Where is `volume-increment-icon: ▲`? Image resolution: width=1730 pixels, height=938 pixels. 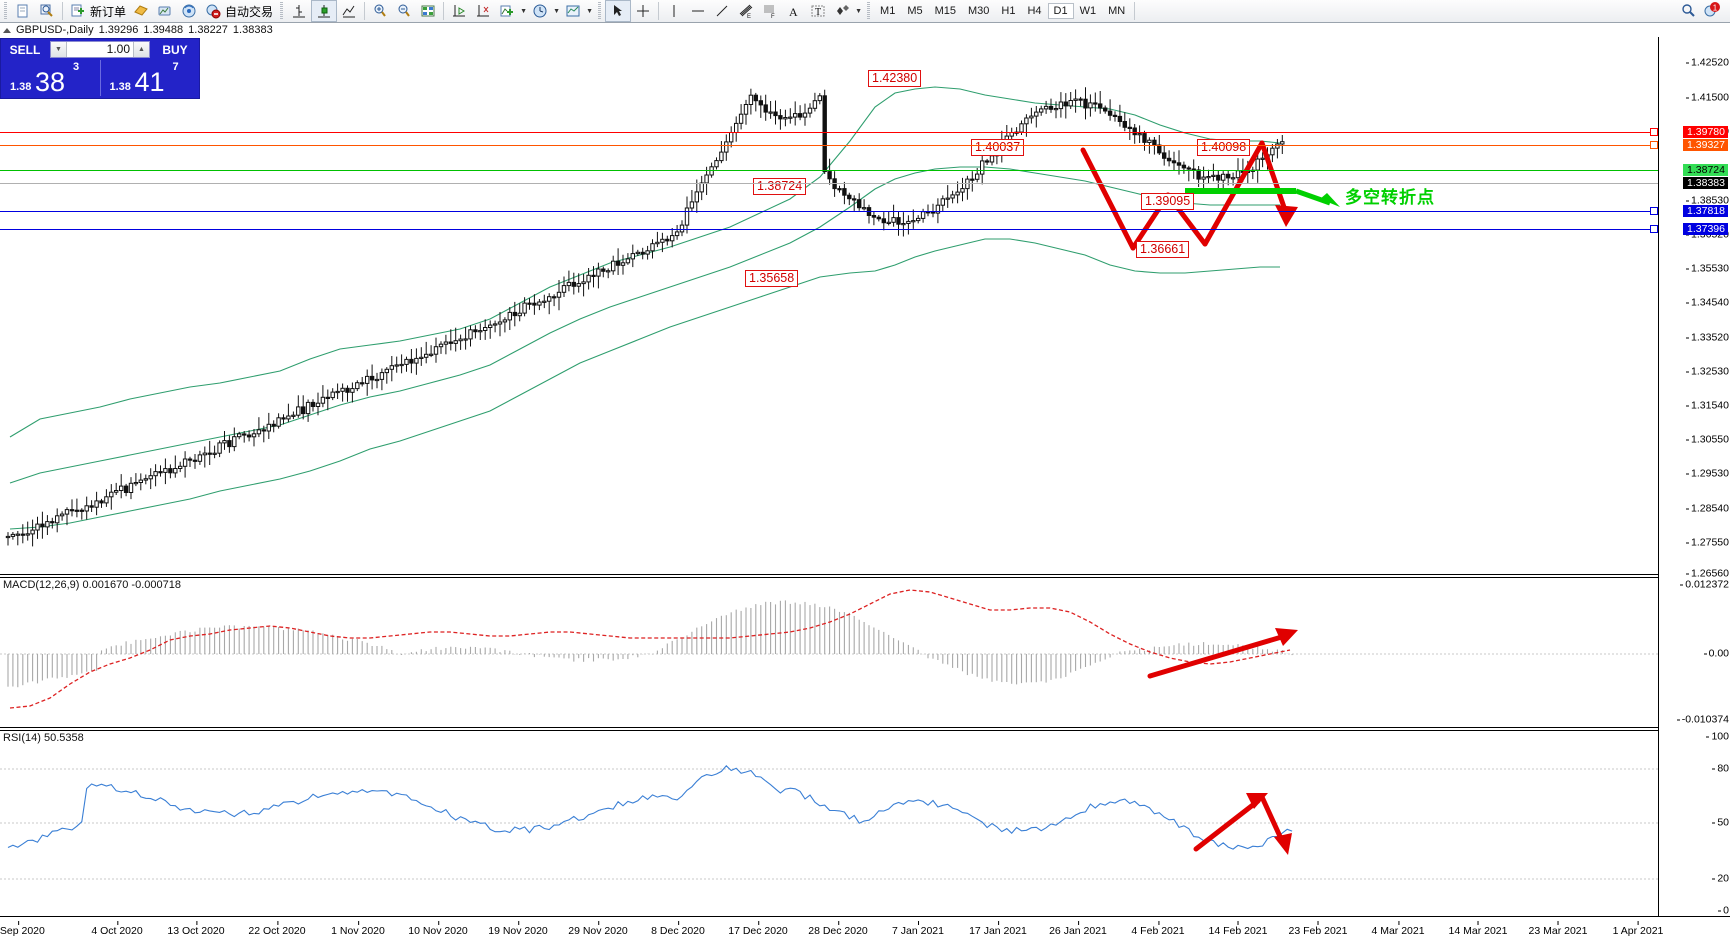
volume-increment-icon: ▲ is located at coordinates (141, 49).